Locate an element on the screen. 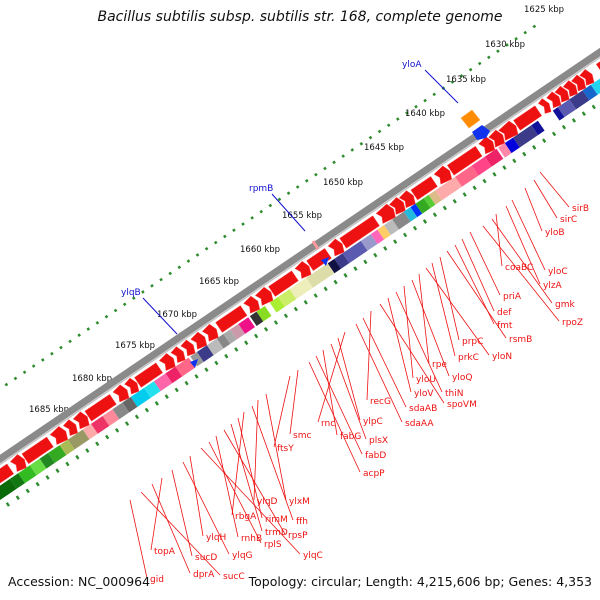 This screenshot has width=600, height=600. blue-leader is located at coordinates (441, 86).